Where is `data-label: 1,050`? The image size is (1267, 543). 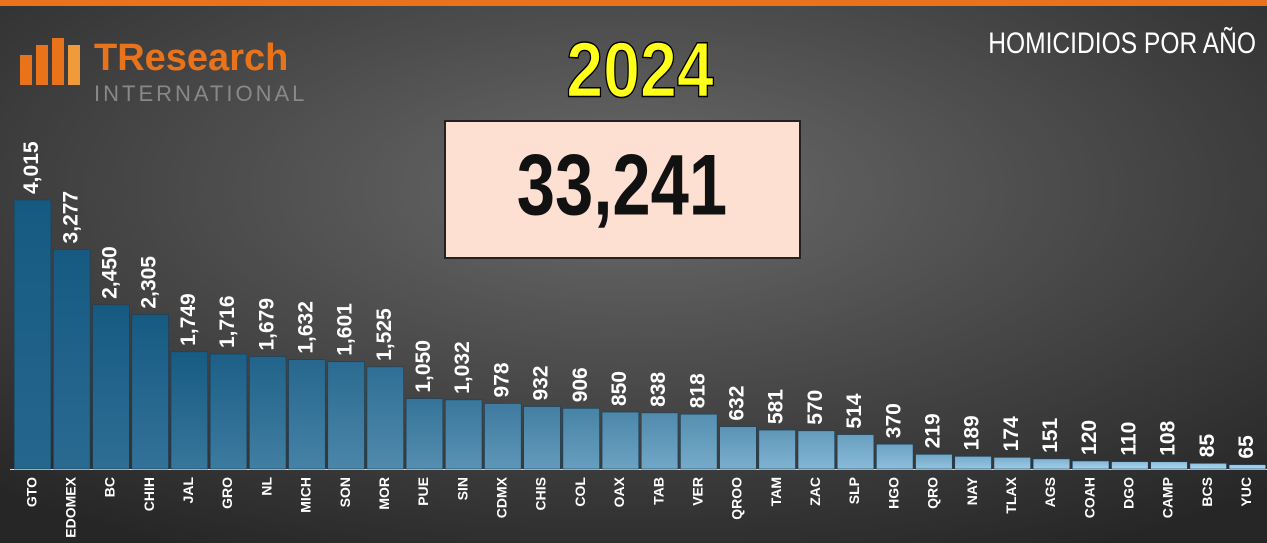
data-label: 1,050 is located at coordinates (423, 366).